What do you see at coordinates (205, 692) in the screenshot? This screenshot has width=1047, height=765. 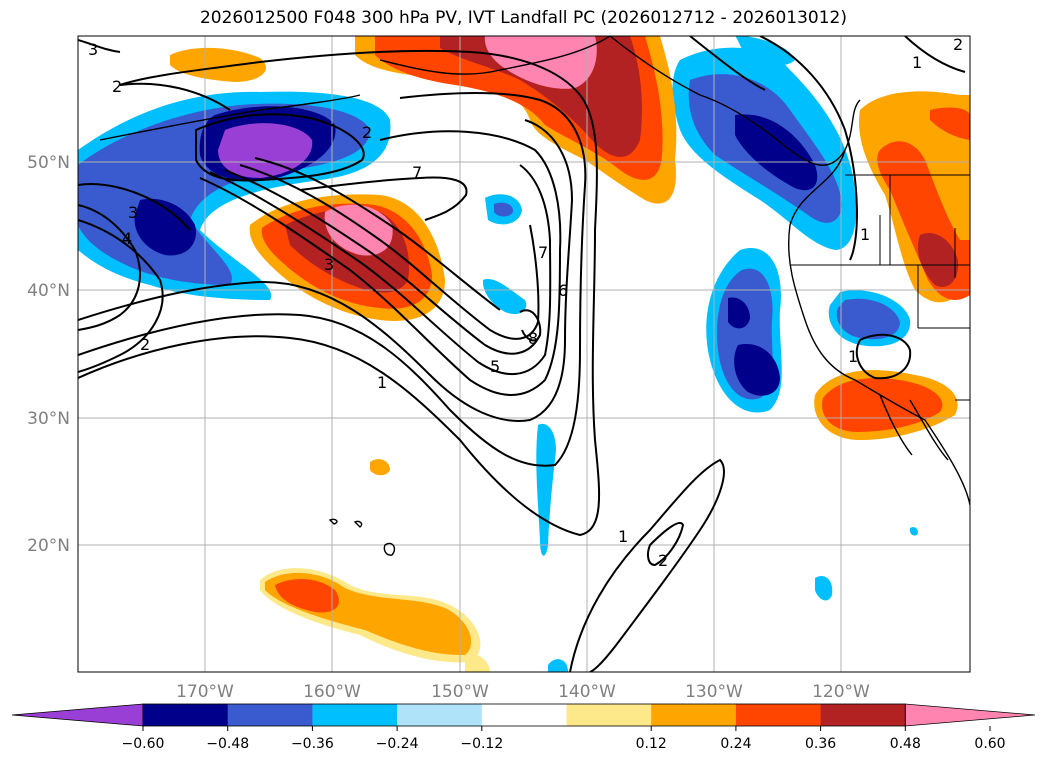 I see `lon-label-170w: 170°W` at bounding box center [205, 692].